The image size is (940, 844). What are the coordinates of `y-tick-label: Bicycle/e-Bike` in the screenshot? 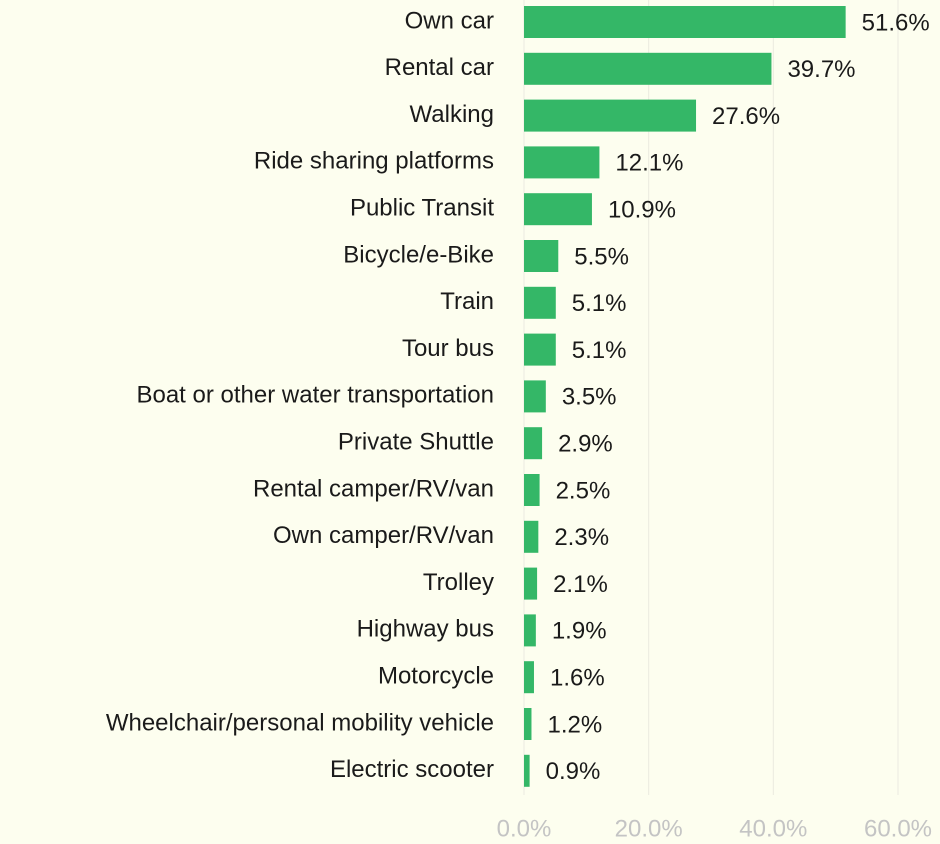 It's located at (418, 254).